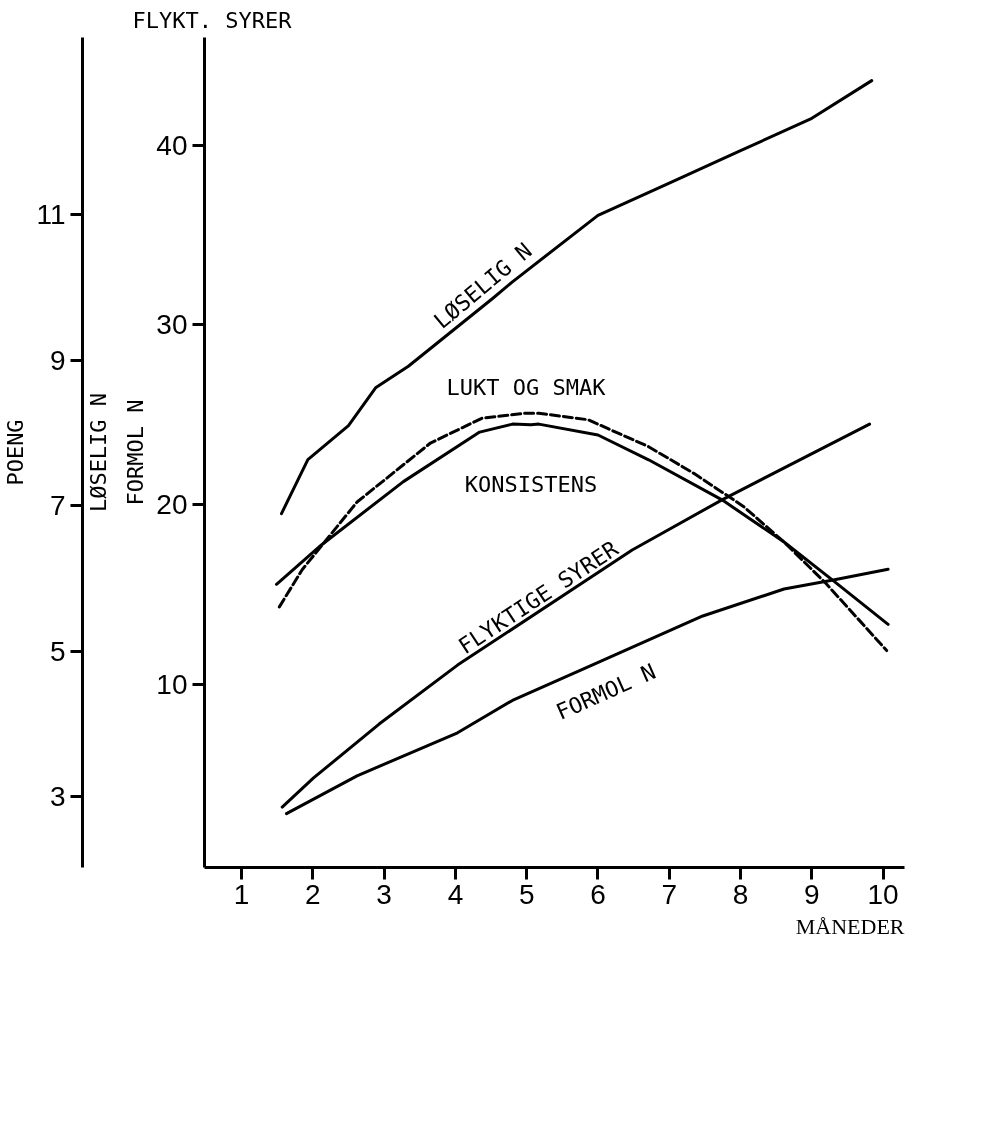 The height and width of the screenshot is (1126, 989). What do you see at coordinates (57, 651) in the screenshot?
I see `y-tick-label: 5` at bounding box center [57, 651].